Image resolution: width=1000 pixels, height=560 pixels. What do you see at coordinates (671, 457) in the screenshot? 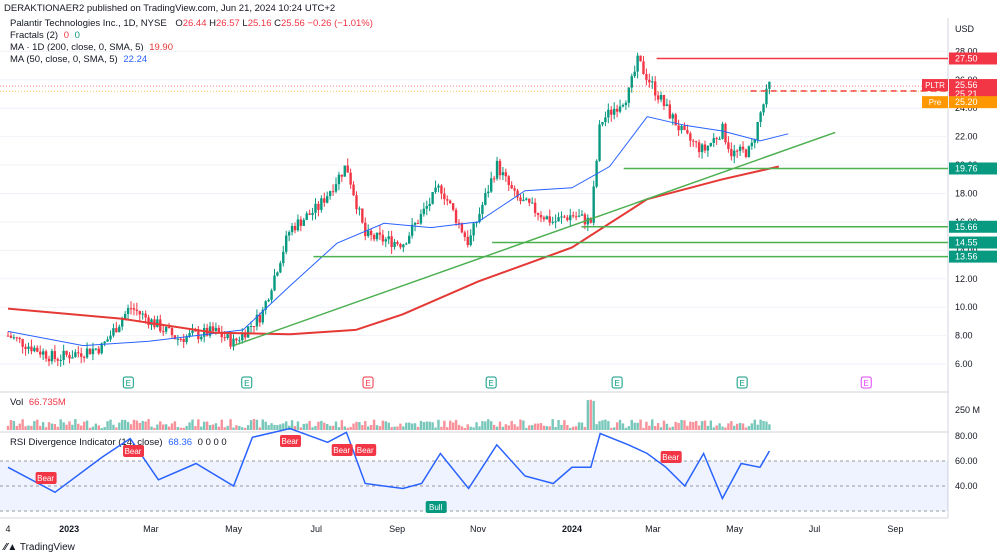
I see `divergence-label-box` at bounding box center [671, 457].